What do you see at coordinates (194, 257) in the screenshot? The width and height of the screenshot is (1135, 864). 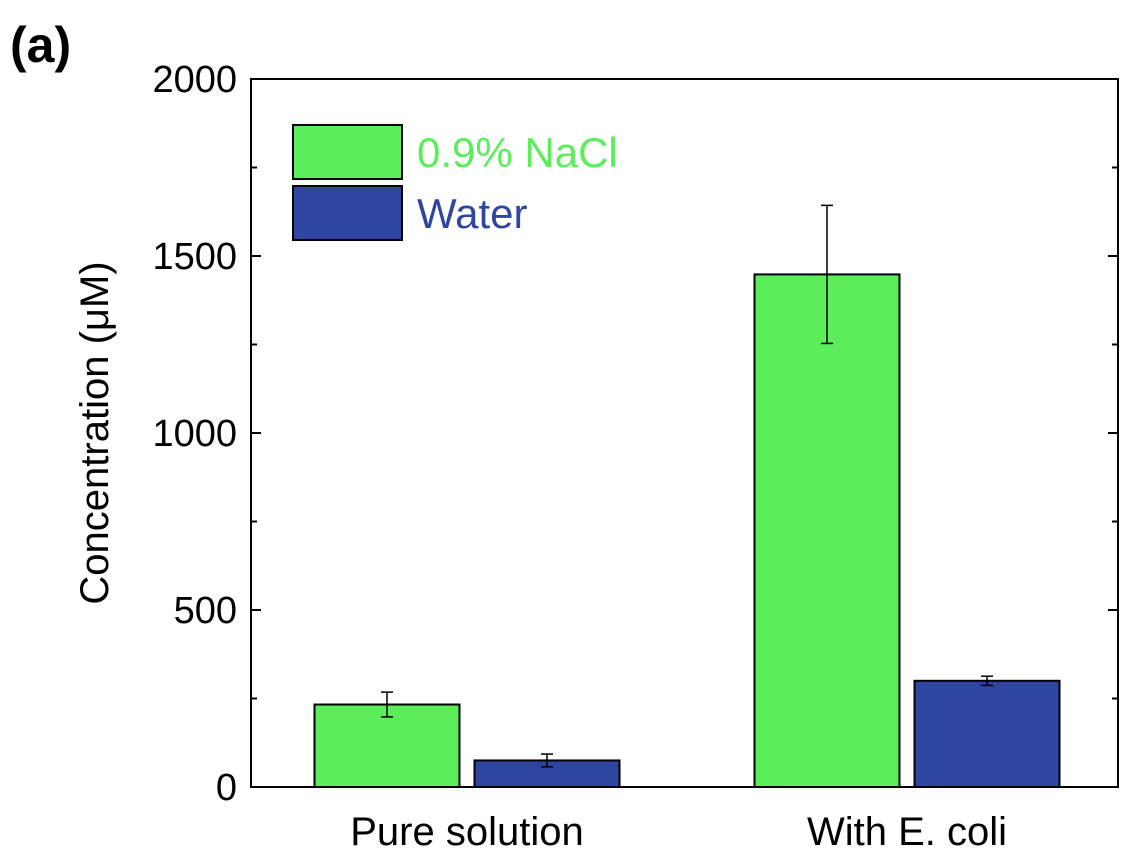 I see `y-tick-label: 1500` at bounding box center [194, 257].